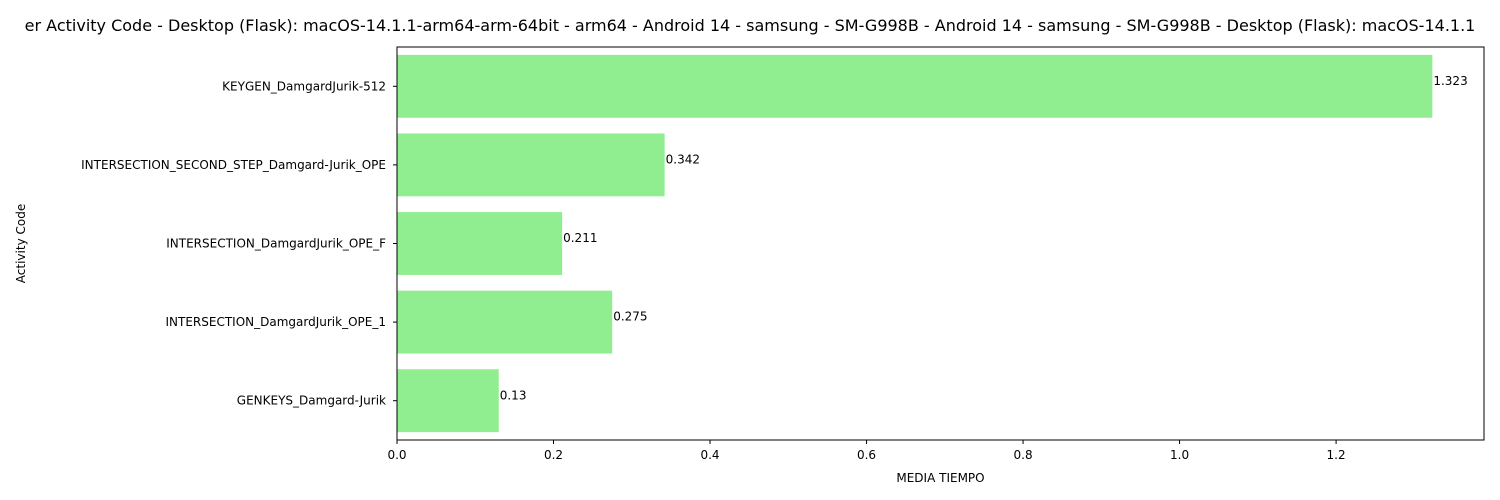  Describe the element at coordinates (709, 455) in the screenshot. I see `x-tick-label-2: 0.4` at that location.